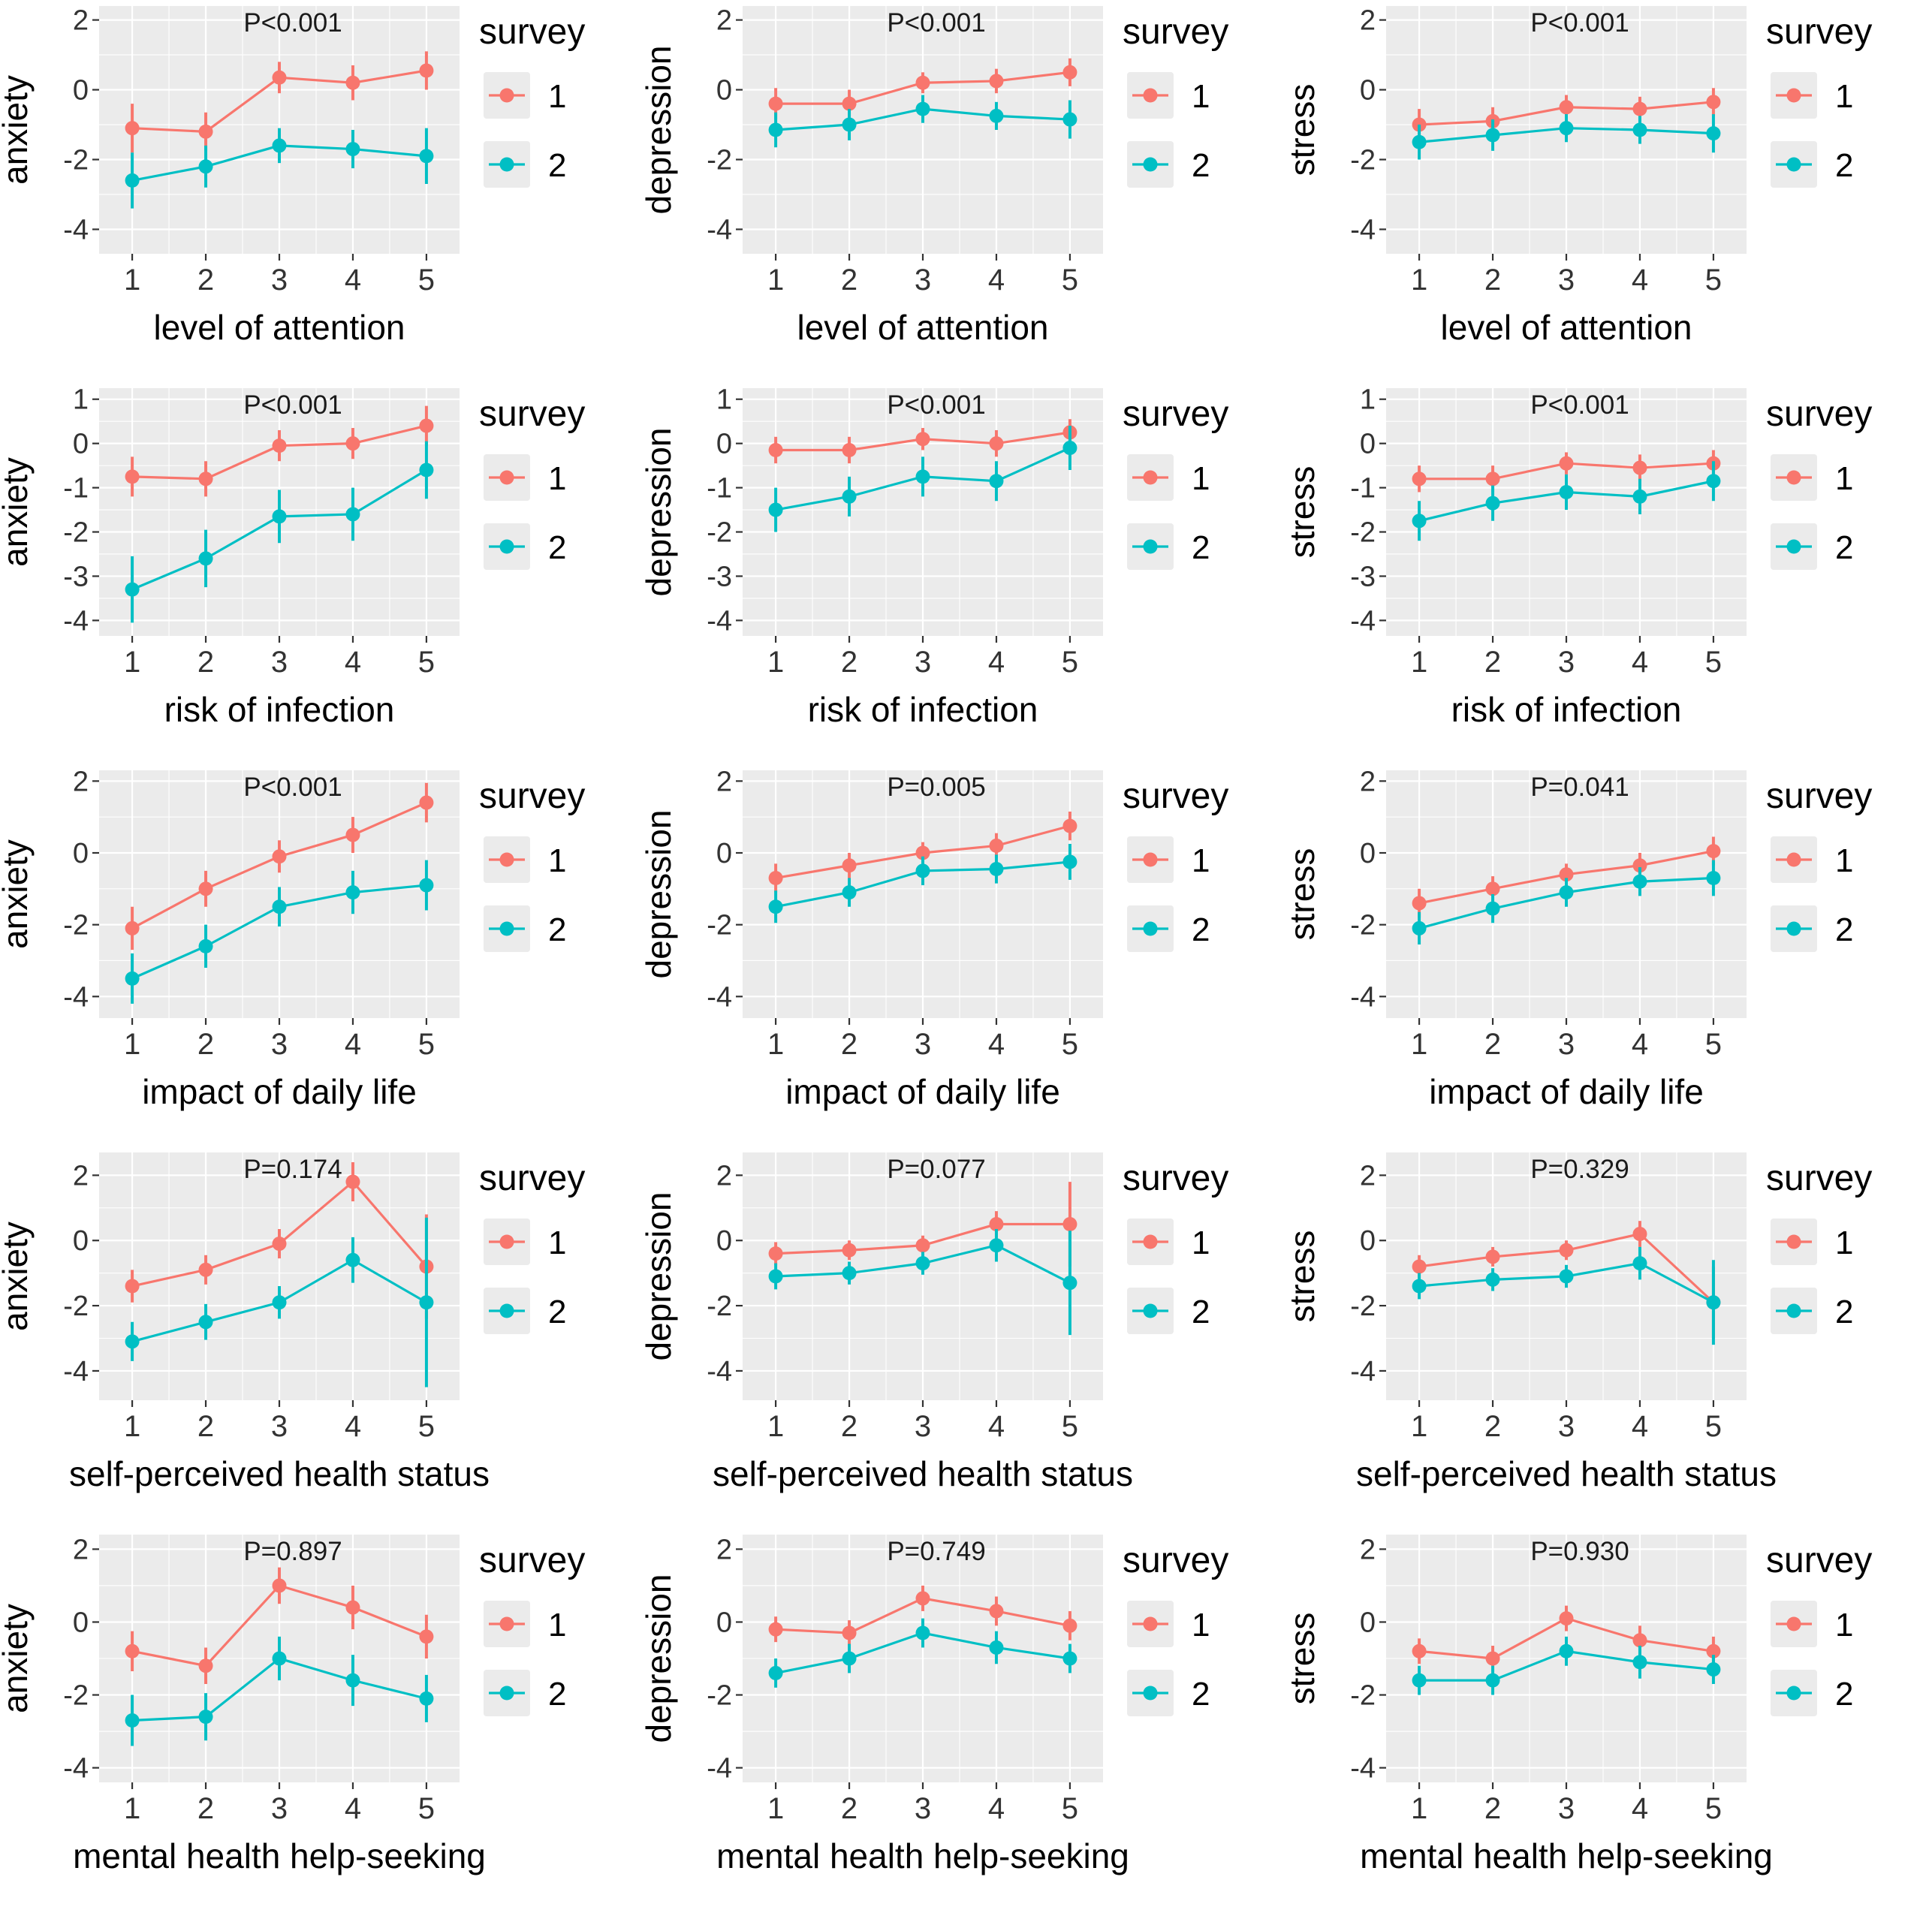 Image resolution: width=1932 pixels, height=1913 pixels. Describe the element at coordinates (532, 864) in the screenshot. I see `legend: survey 1 2` at that location.